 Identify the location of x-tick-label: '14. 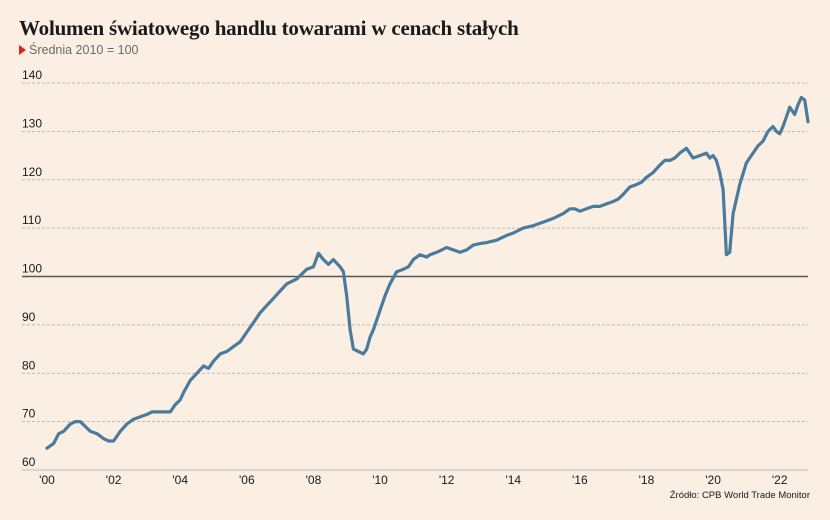
(513, 480).